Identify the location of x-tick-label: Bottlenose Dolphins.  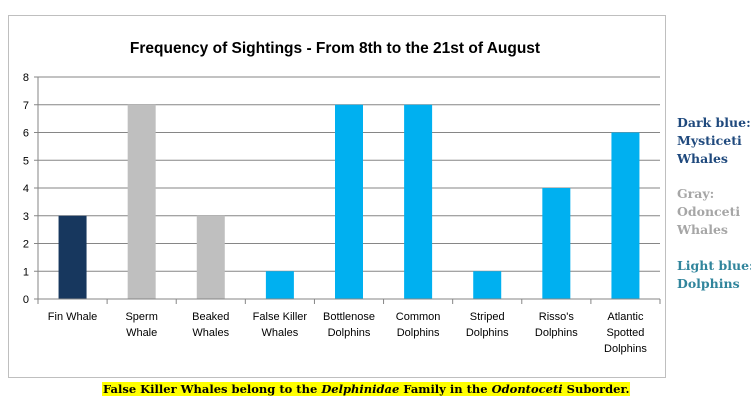
(349, 325).